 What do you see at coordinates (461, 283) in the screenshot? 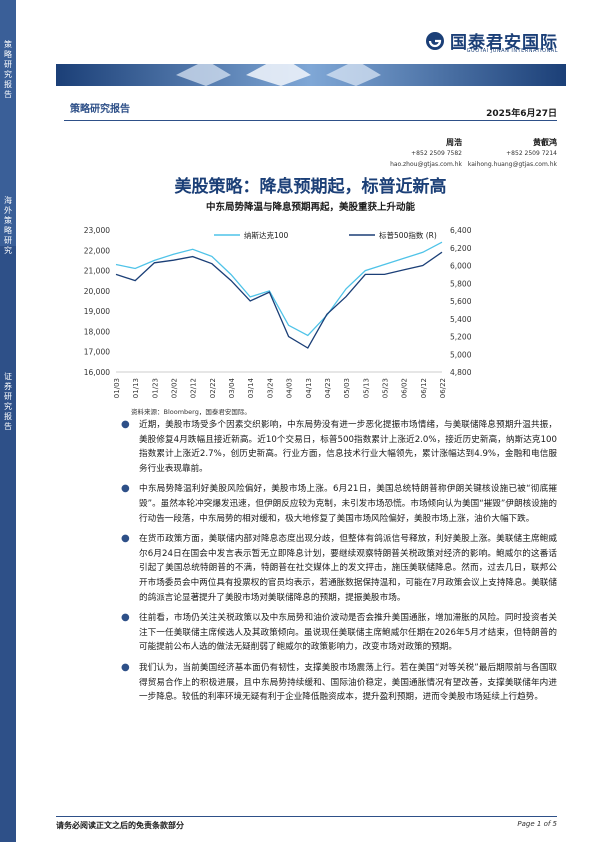
I see `y-right-tick-label: 5,800` at bounding box center [461, 283].